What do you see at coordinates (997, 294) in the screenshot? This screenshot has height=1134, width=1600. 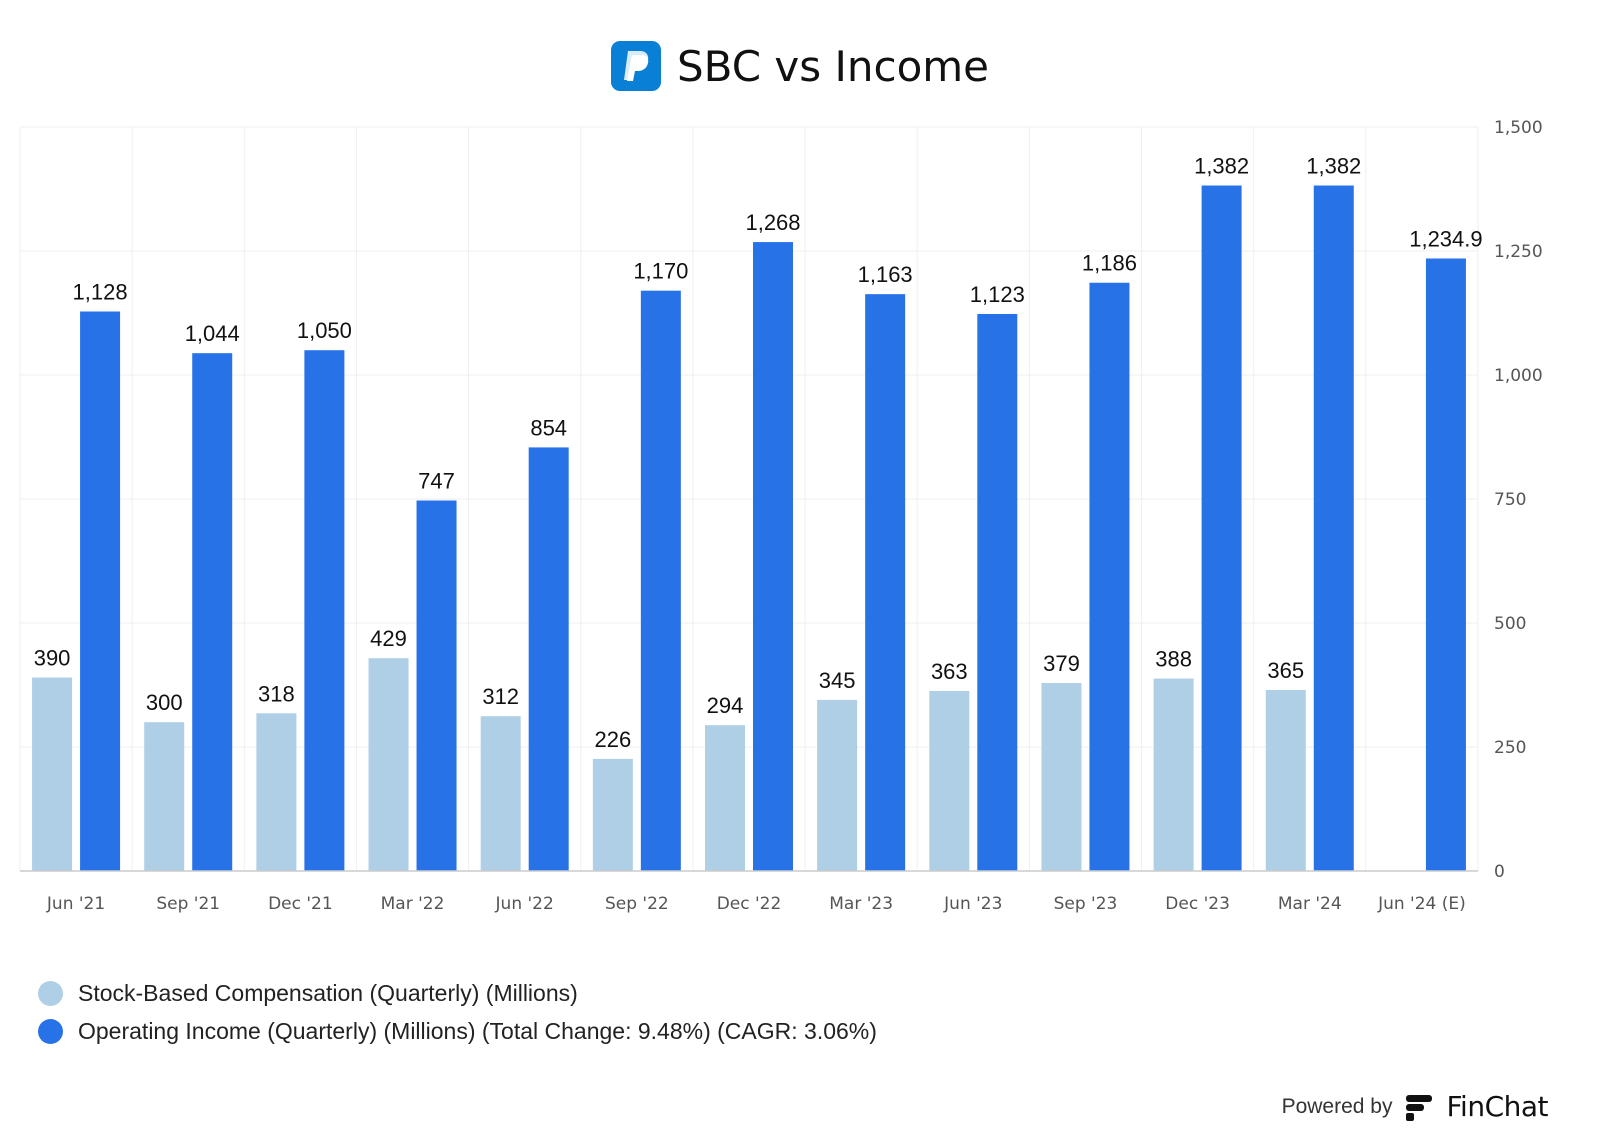 I see `data-label-operating-income: 1,123` at bounding box center [997, 294].